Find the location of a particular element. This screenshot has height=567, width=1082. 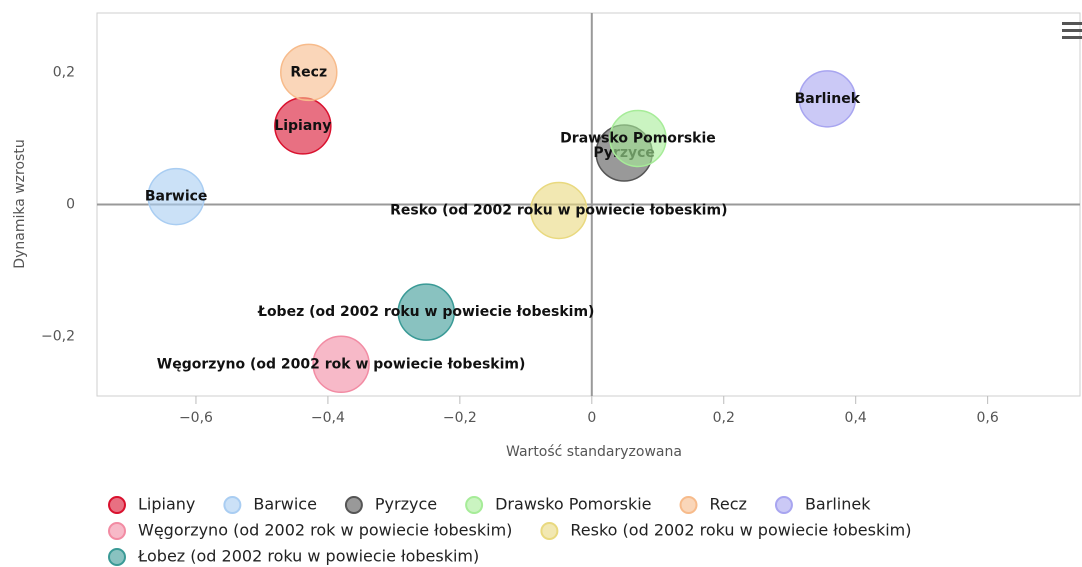

data-label: Drawsko Pomorskie is located at coordinates (638, 138).